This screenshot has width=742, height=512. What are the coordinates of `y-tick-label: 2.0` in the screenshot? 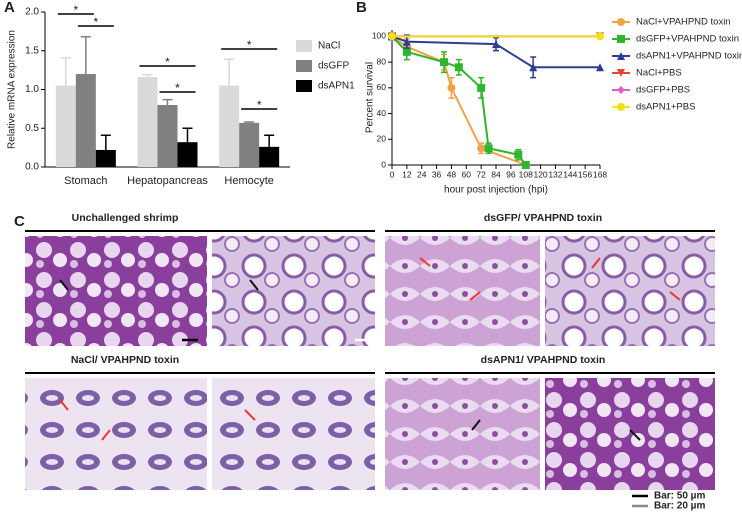 It's located at (32, 12).